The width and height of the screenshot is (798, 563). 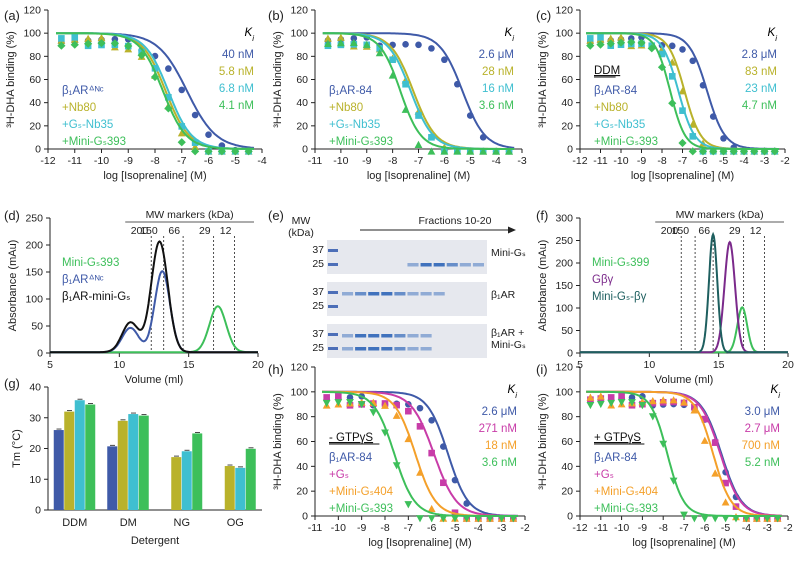 I want to click on x-tick-label: 10, so click(x=649, y=365).